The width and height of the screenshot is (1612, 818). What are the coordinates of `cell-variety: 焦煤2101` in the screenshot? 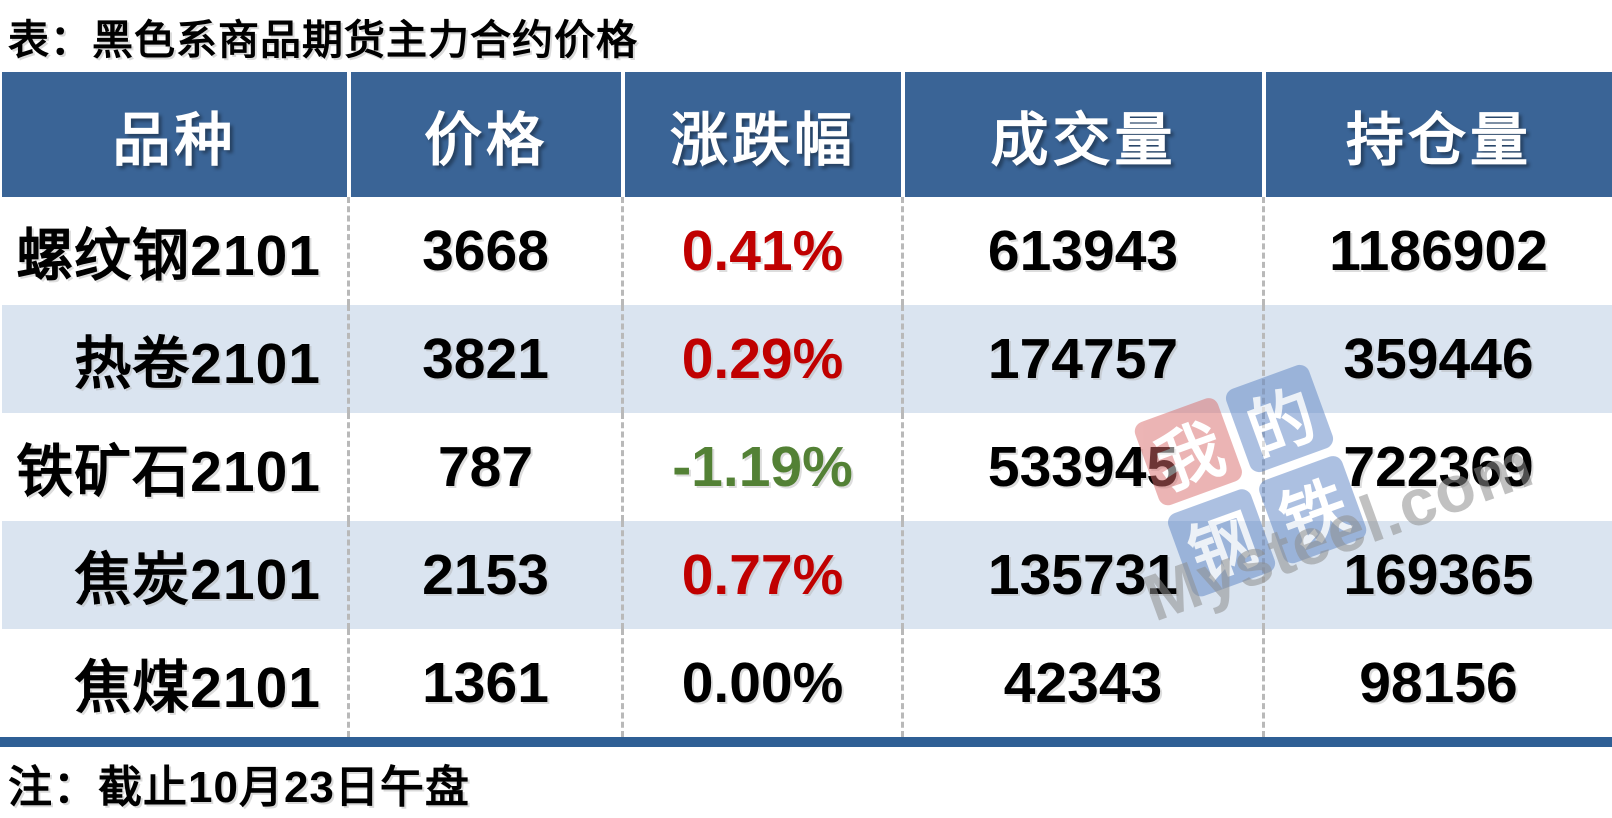 It's located at (197, 688).